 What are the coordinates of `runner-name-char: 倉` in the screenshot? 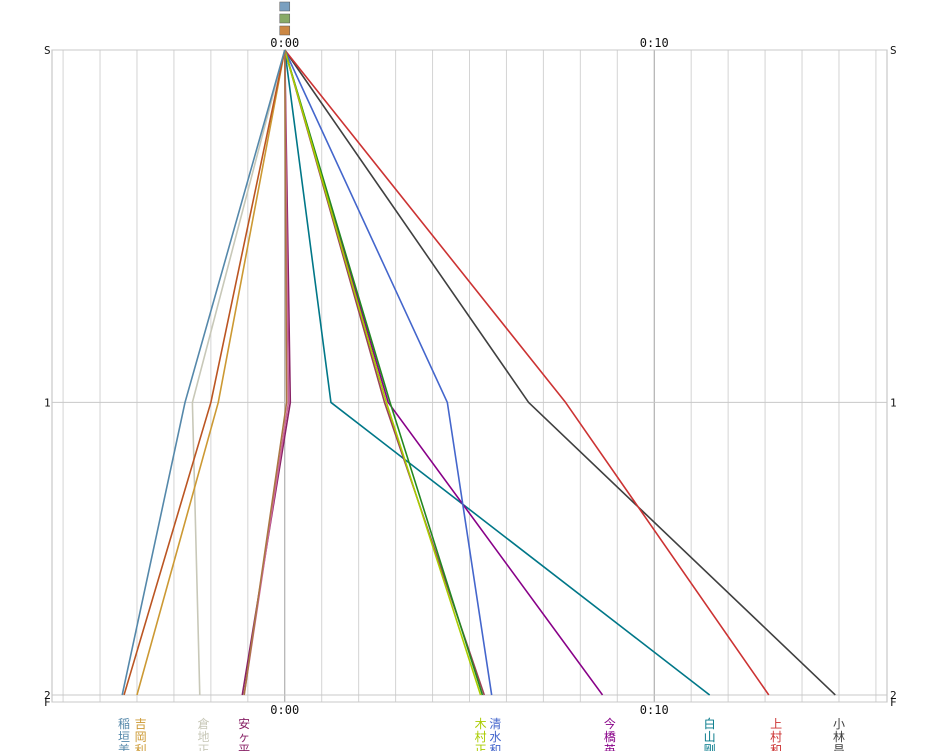 It's located at (203, 723).